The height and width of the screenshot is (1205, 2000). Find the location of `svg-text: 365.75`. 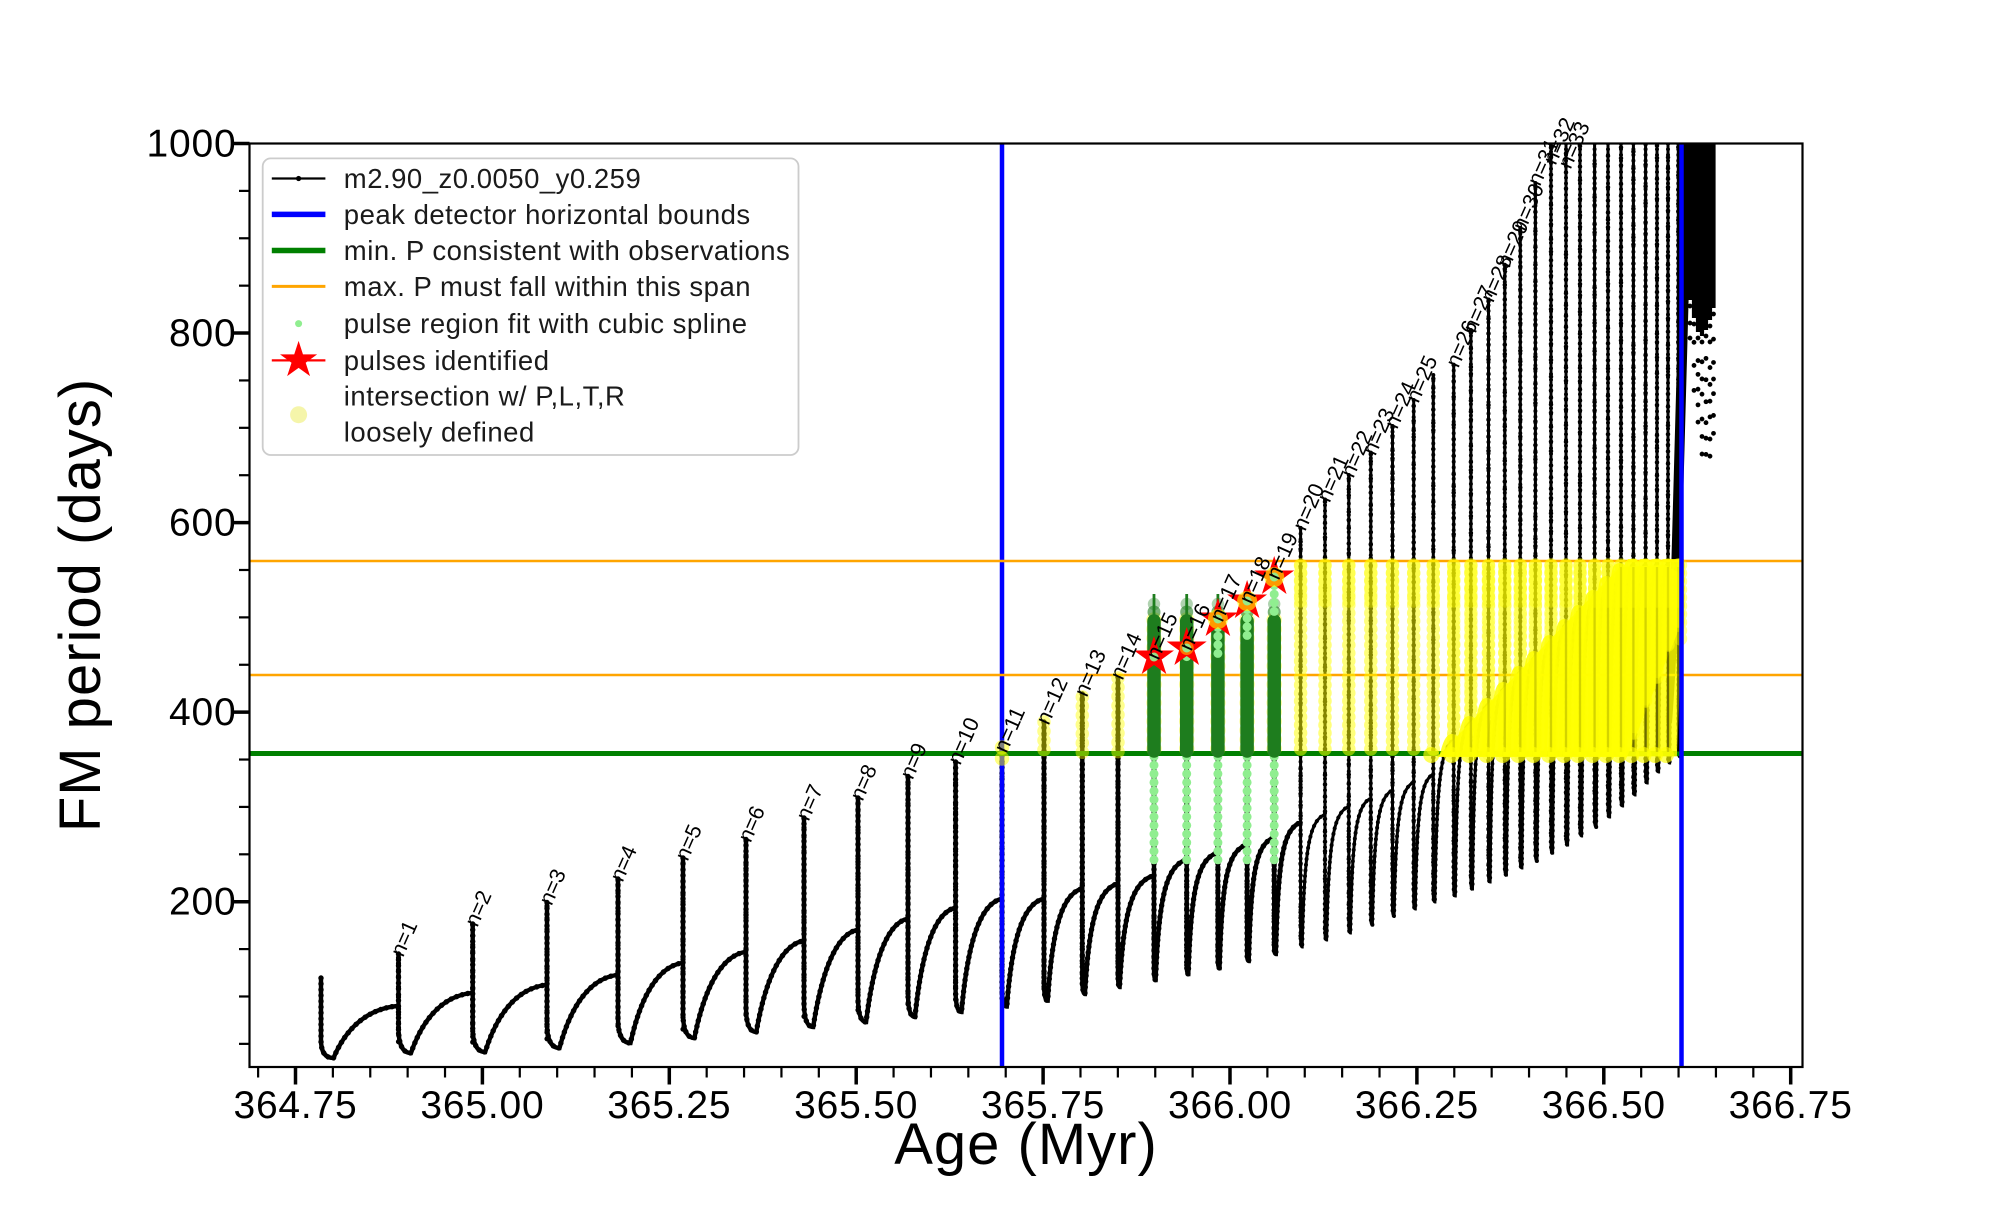

svg-text: 365.75 is located at coordinates (1043, 1105).